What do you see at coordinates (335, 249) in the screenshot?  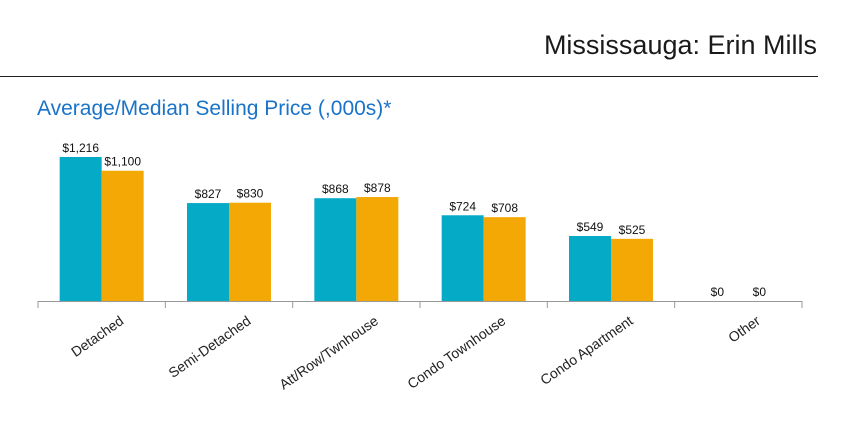 I see `bar-att-row-twnhouse-average` at bounding box center [335, 249].